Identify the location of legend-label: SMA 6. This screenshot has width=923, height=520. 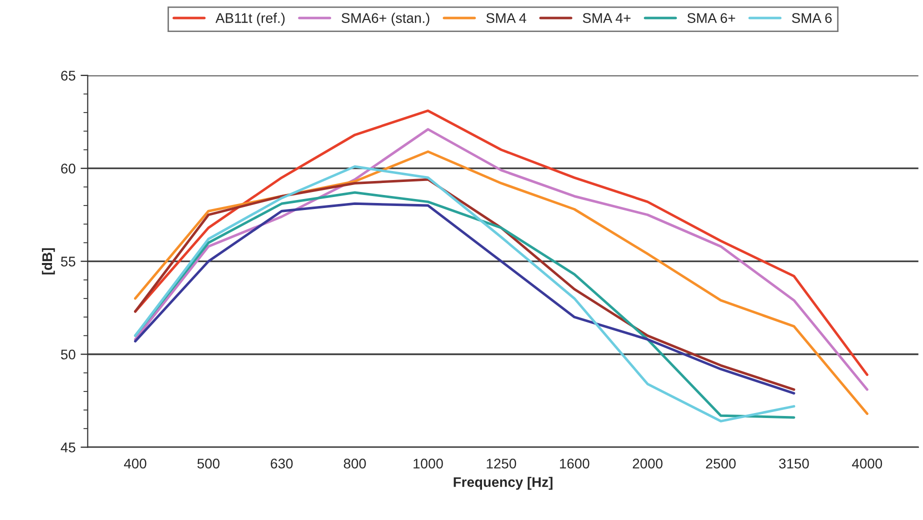
(812, 18).